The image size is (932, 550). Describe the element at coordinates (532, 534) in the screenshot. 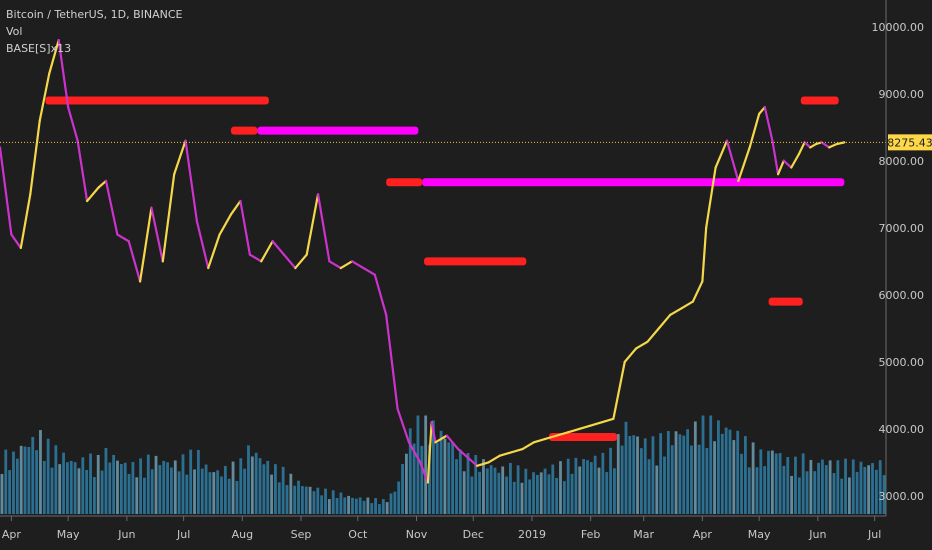

I see `time-tick-label: 2019` at that location.